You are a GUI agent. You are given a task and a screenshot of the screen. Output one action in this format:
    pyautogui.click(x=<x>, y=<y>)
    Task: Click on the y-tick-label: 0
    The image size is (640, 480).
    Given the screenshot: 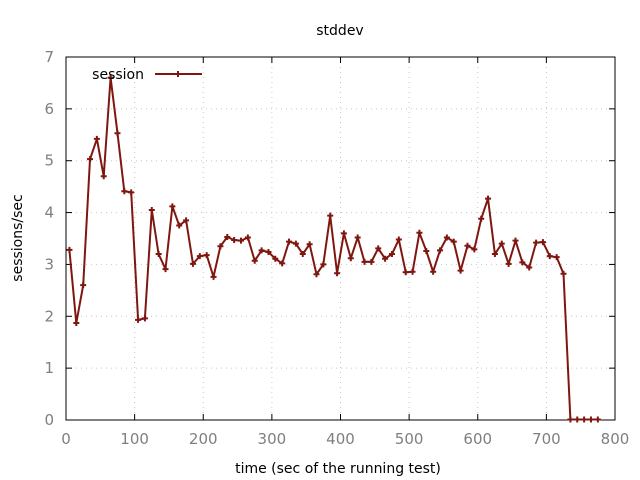 What is the action you would take?
    pyautogui.click(x=49, y=420)
    